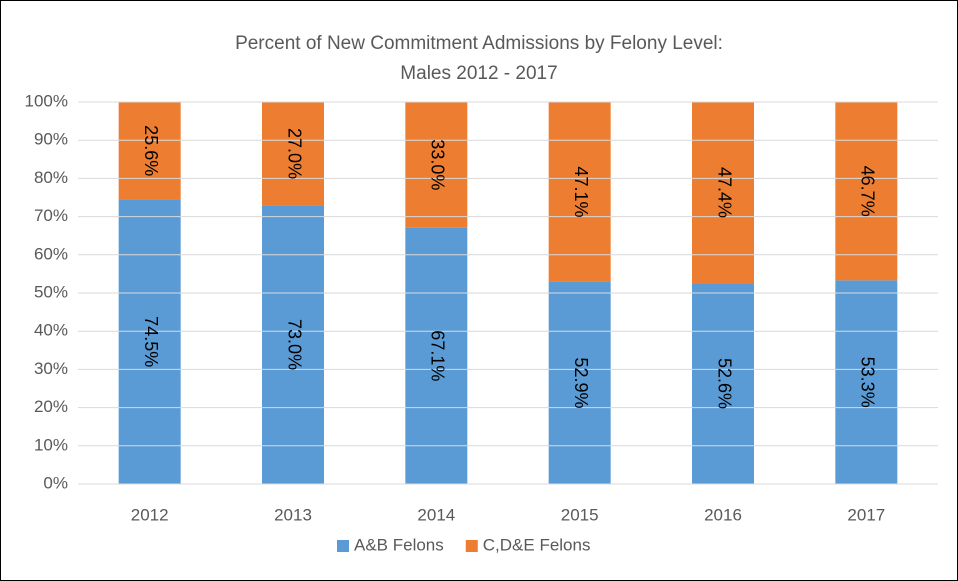 This screenshot has width=958, height=581. I want to click on data-label: 52.6%, so click(724, 383).